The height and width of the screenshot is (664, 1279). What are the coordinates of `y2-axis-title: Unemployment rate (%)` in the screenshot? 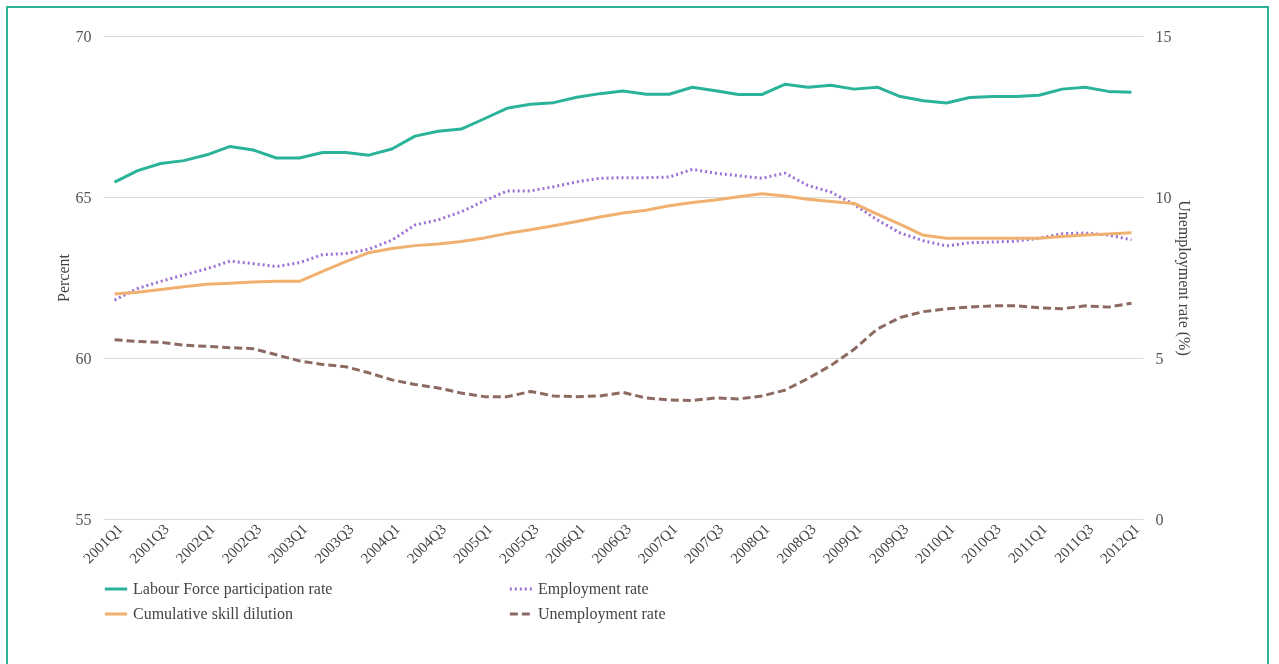 It's located at (1183, 278).